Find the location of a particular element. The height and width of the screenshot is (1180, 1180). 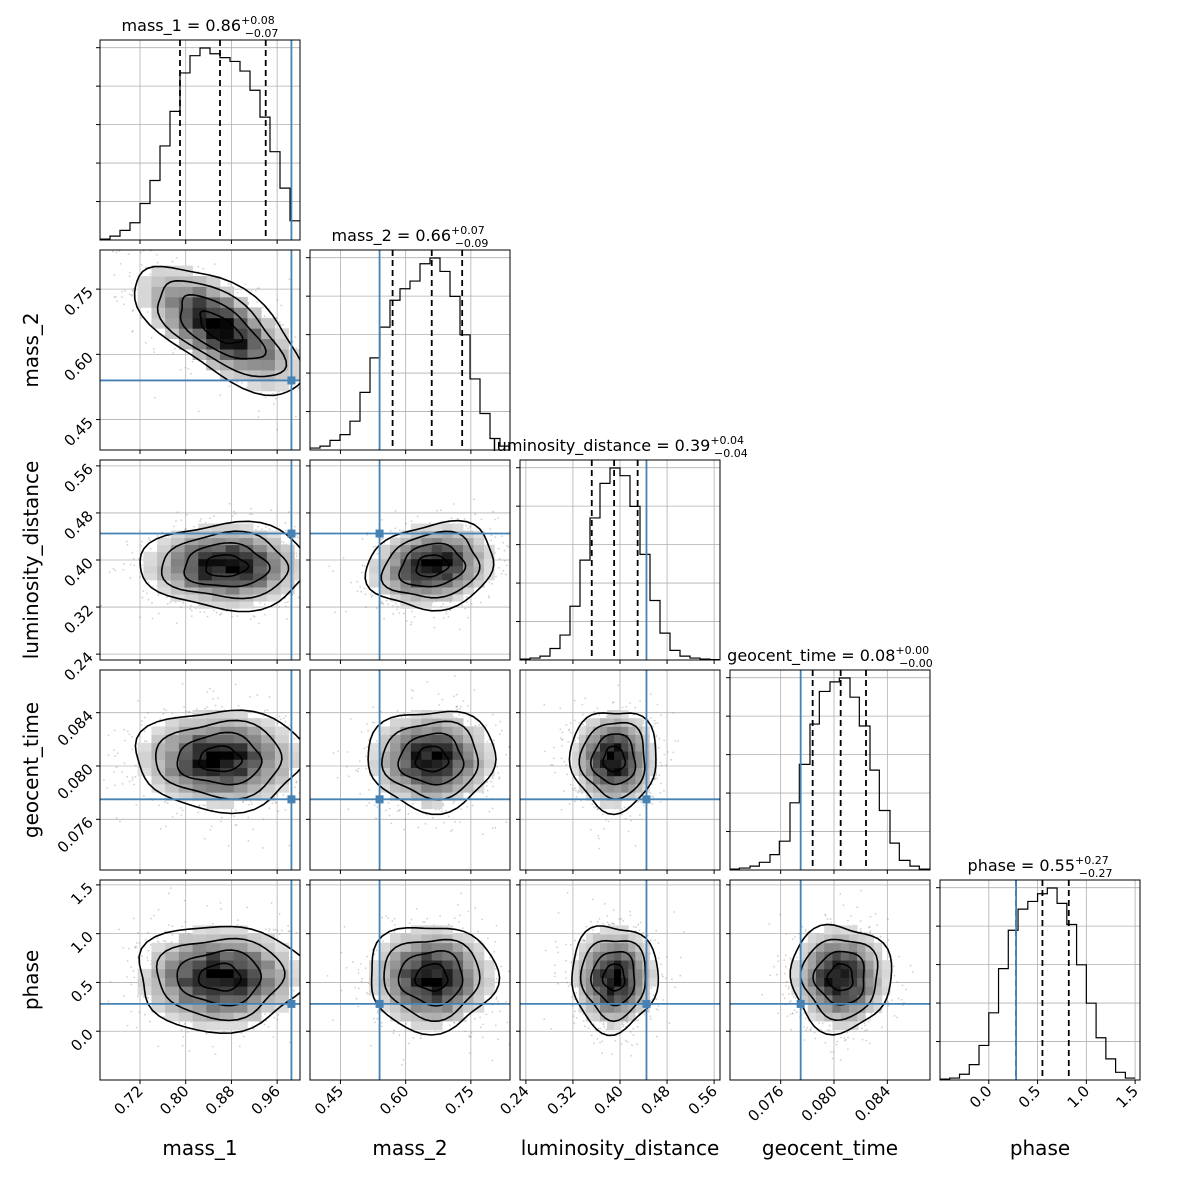

y-tick-label: 0.084 is located at coordinates (75, 728).